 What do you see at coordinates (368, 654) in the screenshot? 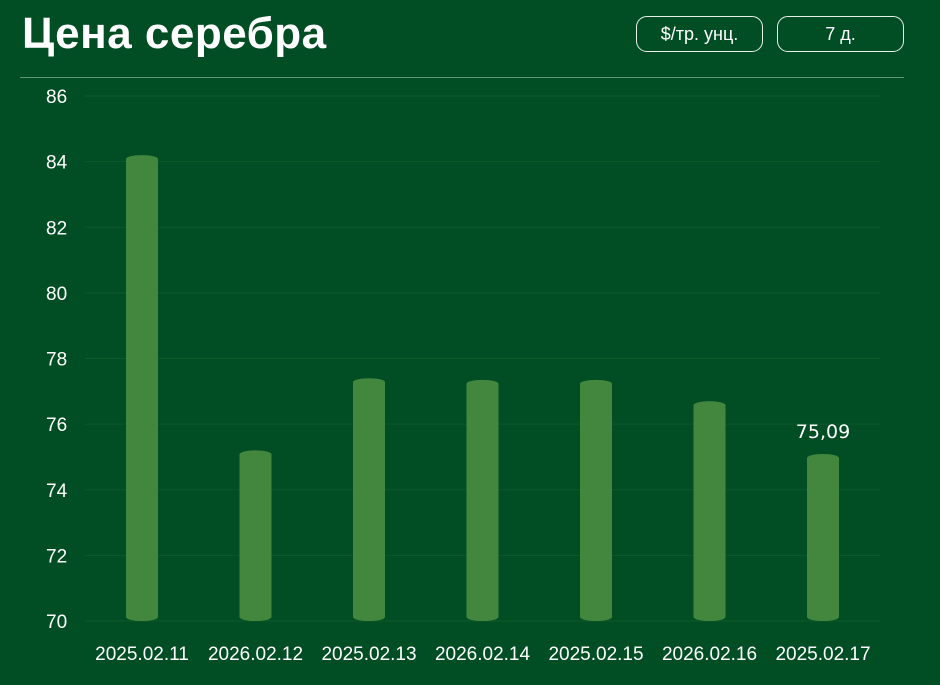
I see `x-tick-label: 2025.02.13` at bounding box center [368, 654].